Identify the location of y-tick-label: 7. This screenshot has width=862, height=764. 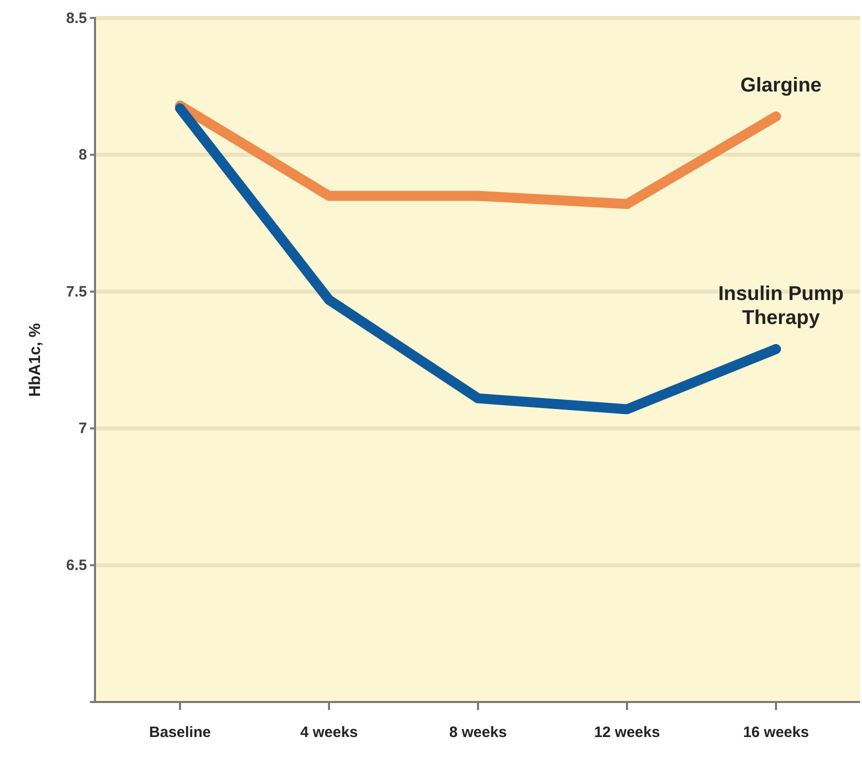
(82, 429).